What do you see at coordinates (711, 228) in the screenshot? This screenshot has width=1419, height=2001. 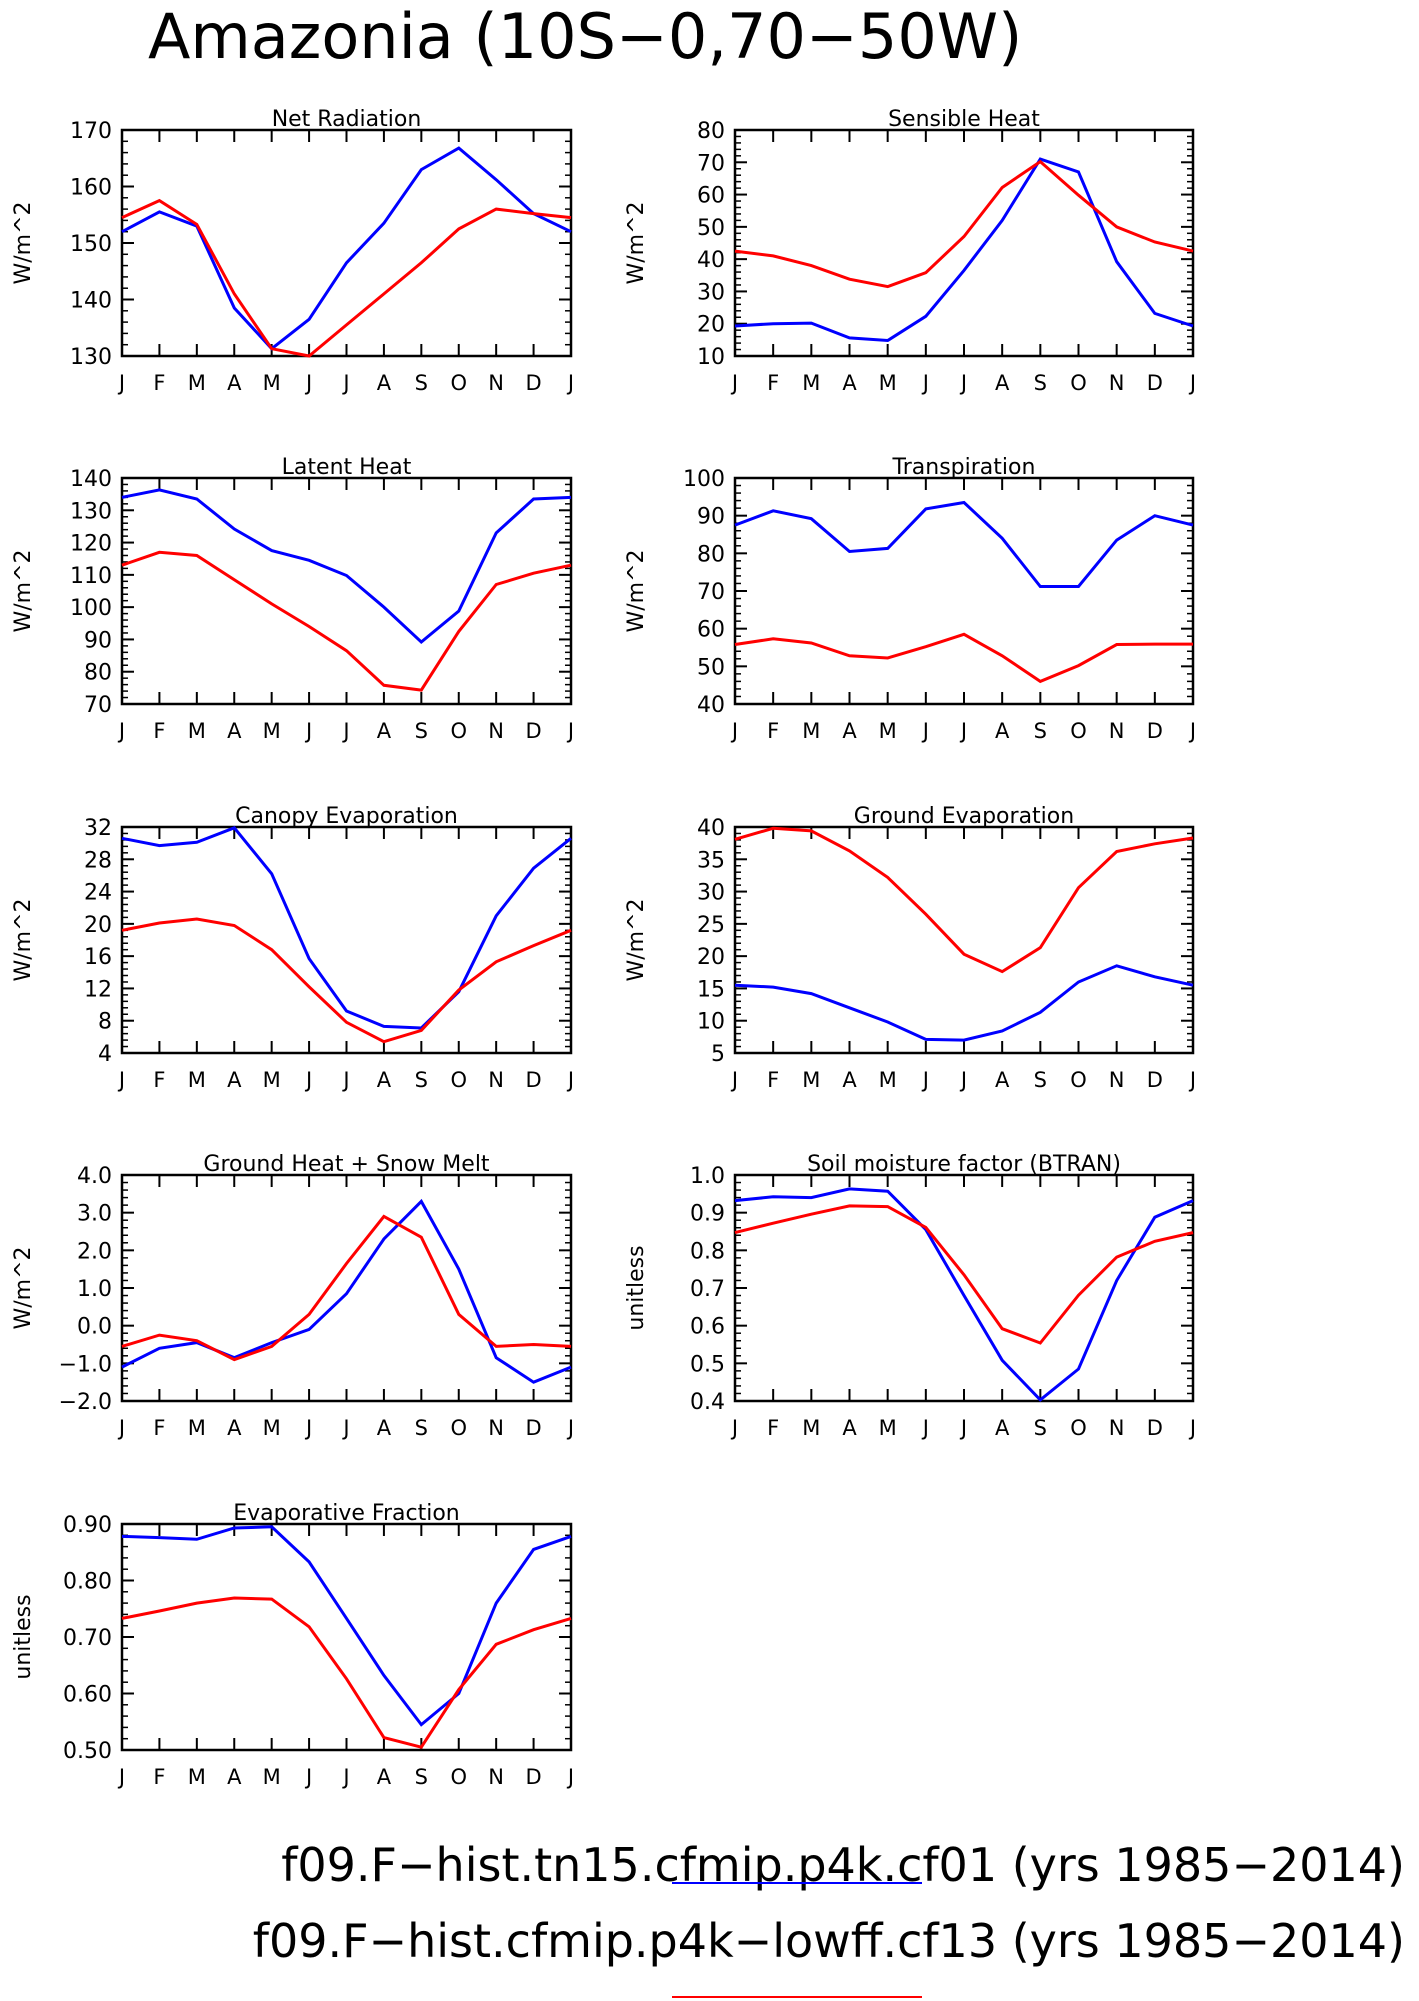 I see `y-tick-label: 50` at bounding box center [711, 228].